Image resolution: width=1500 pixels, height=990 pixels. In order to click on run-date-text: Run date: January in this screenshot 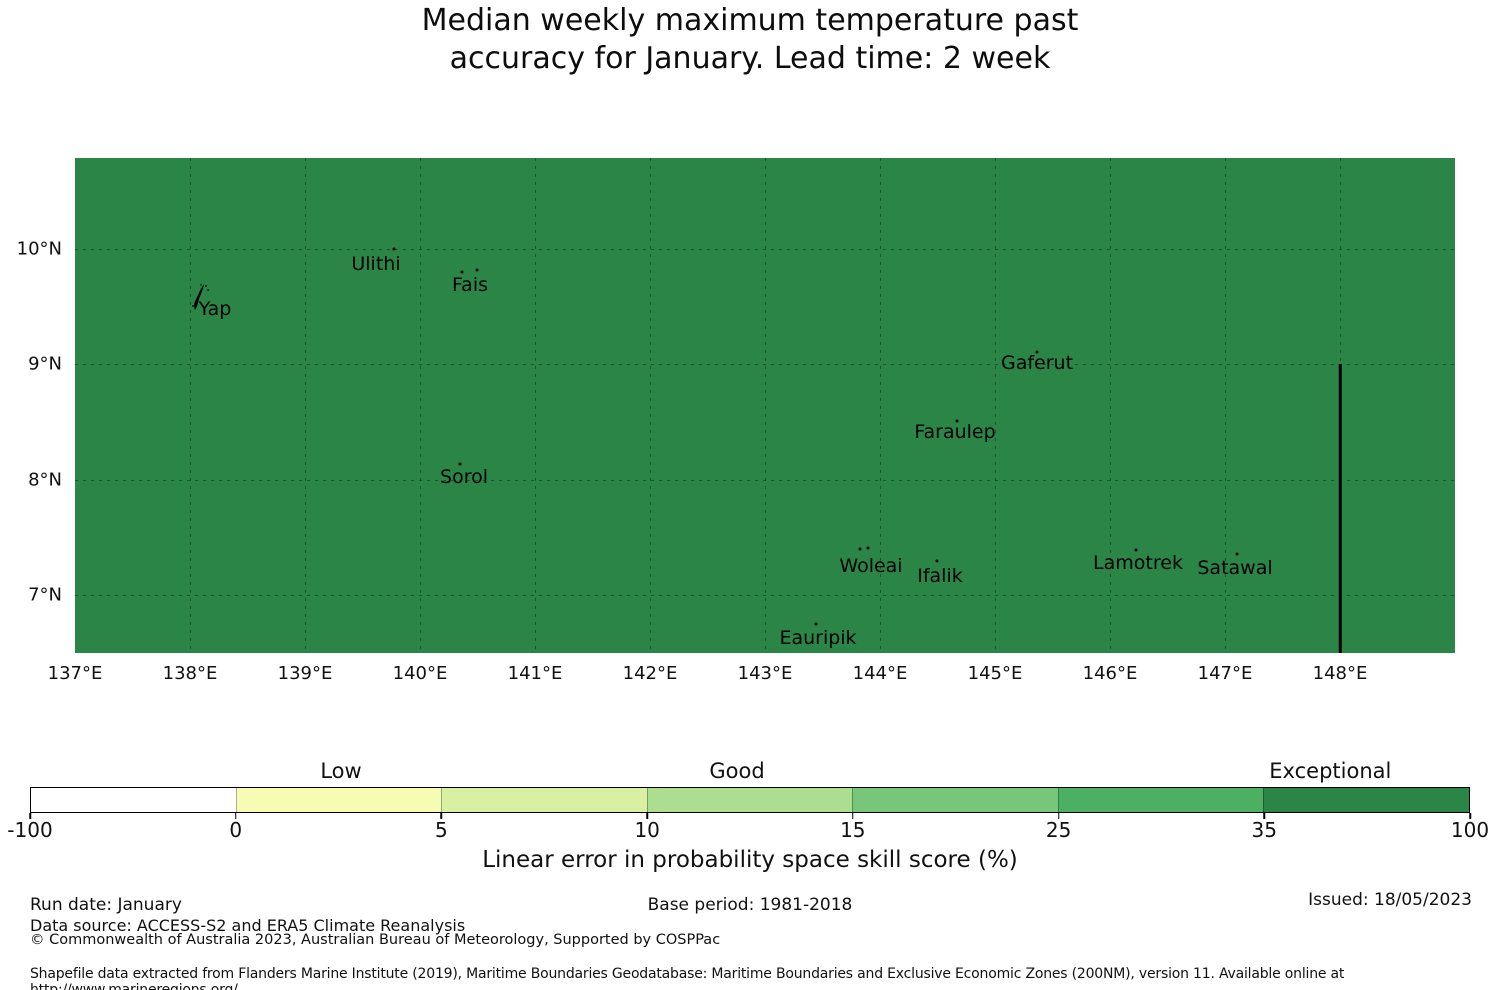, I will do `click(106, 905)`.